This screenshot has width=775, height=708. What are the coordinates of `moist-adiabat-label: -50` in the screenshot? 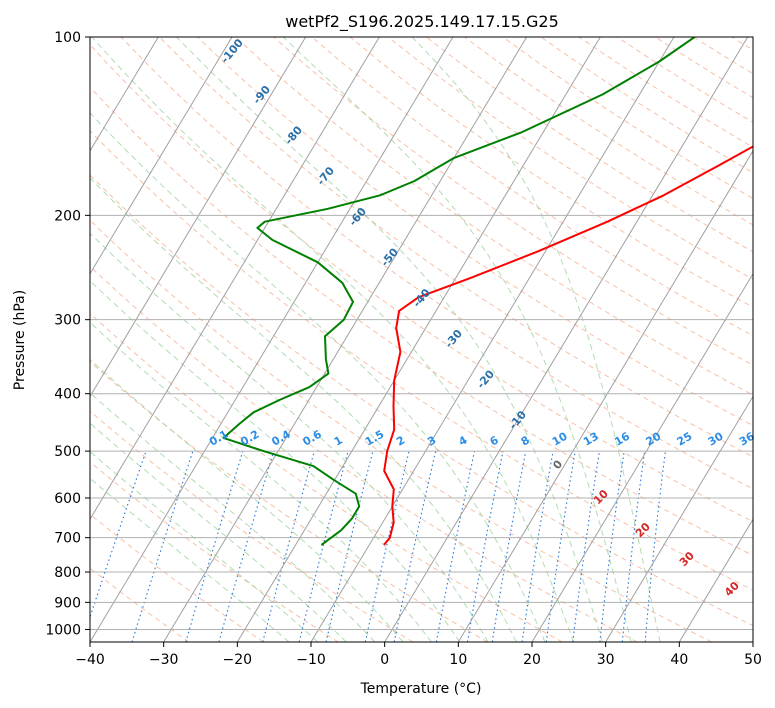 It's located at (389, 257).